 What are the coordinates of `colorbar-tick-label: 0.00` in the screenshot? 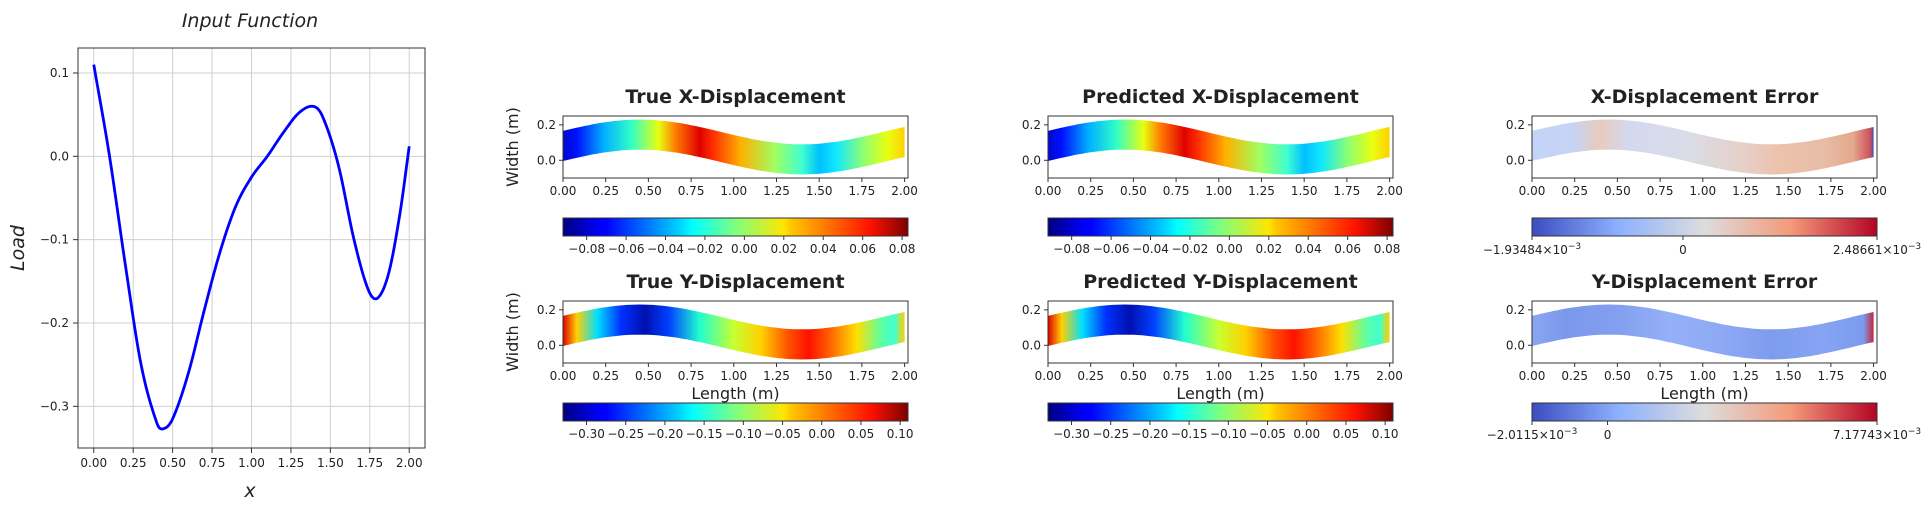 It's located at (821, 434).